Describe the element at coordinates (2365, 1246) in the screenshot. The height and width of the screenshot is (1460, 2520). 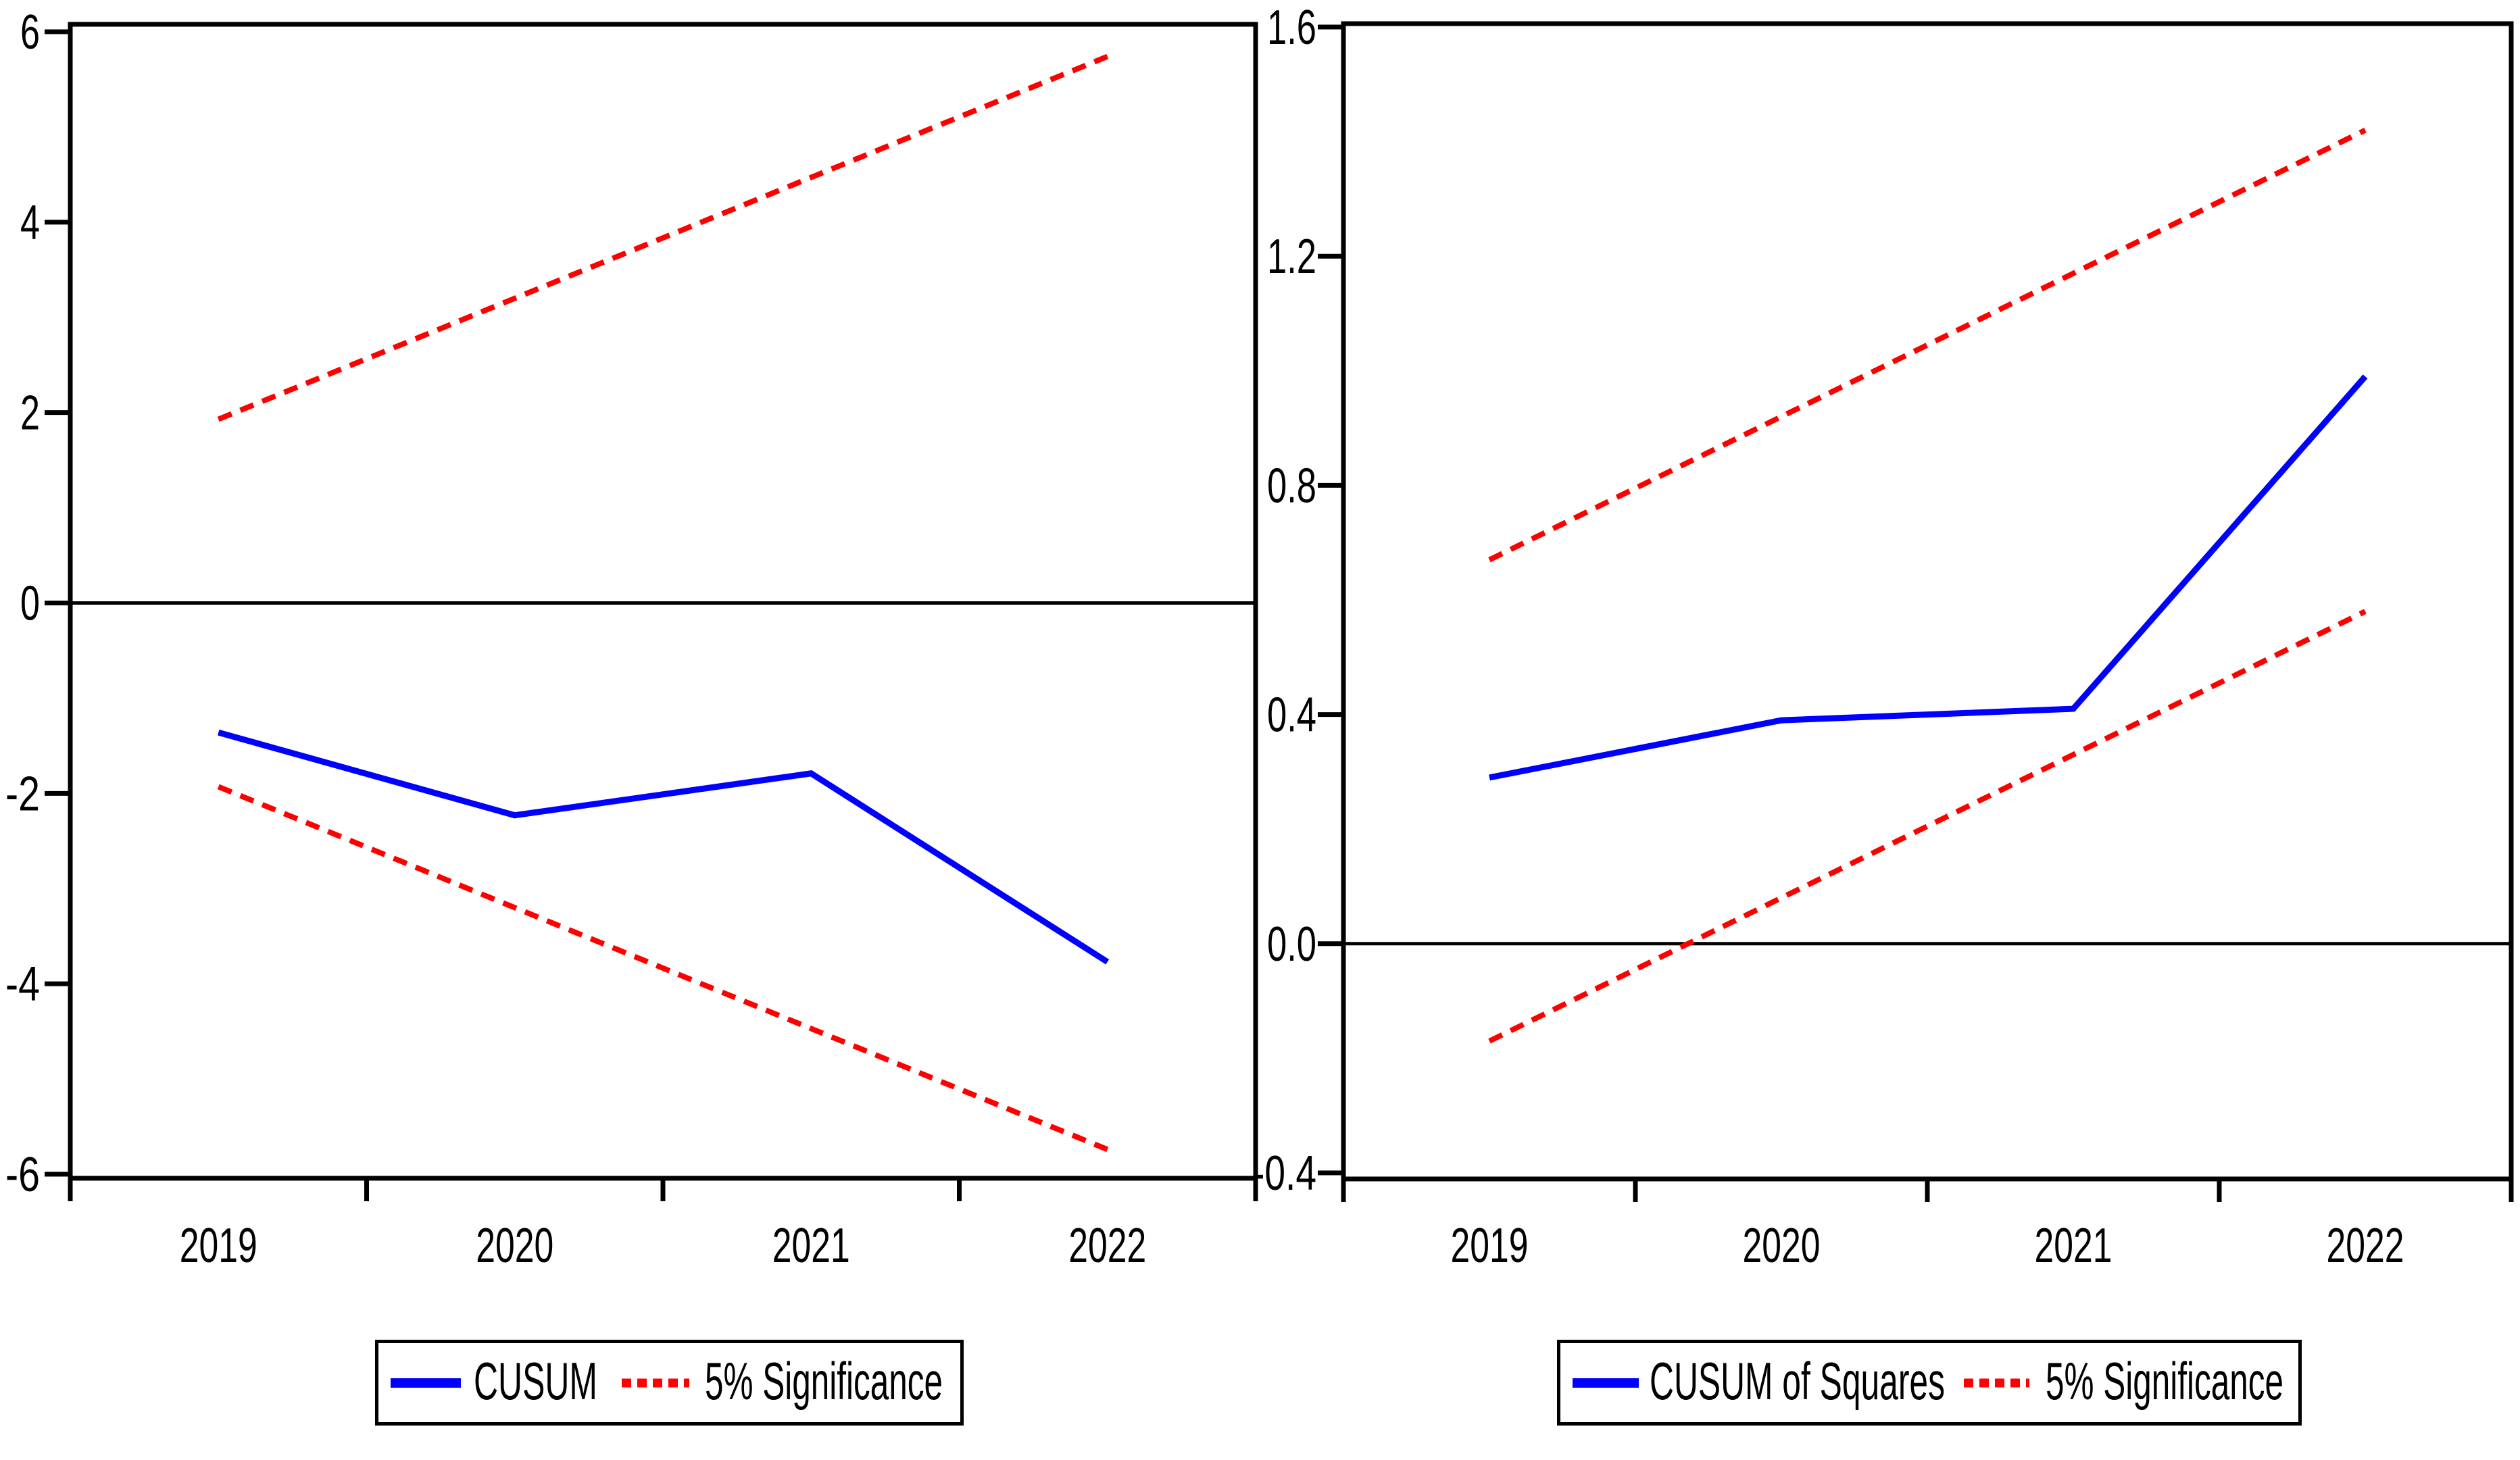
I see `cusumsq-x-axis-label: 2022` at that location.